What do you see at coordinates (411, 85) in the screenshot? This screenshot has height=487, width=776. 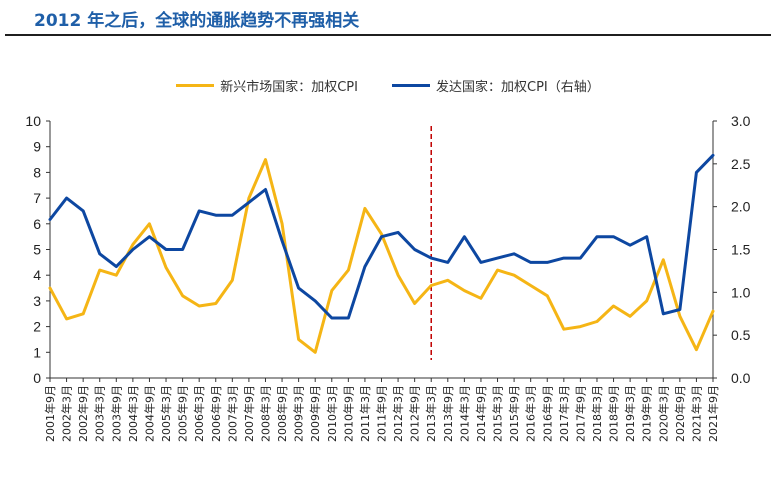 I see `legend-swatch-developed` at bounding box center [411, 85].